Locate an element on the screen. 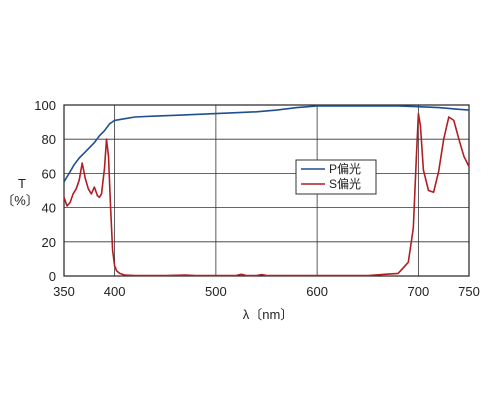 Image resolution: width=500 pixels, height=417 pixels. x-tick-label: 700 is located at coordinates (419, 291).